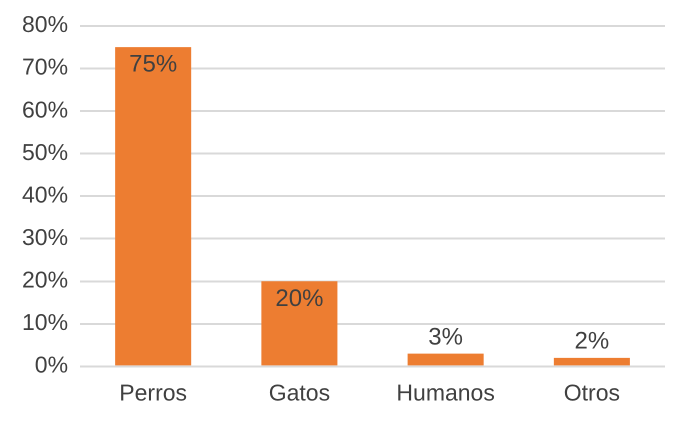 This screenshot has height=430, width=680. I want to click on y-tick-label: 10%, so click(45, 322).